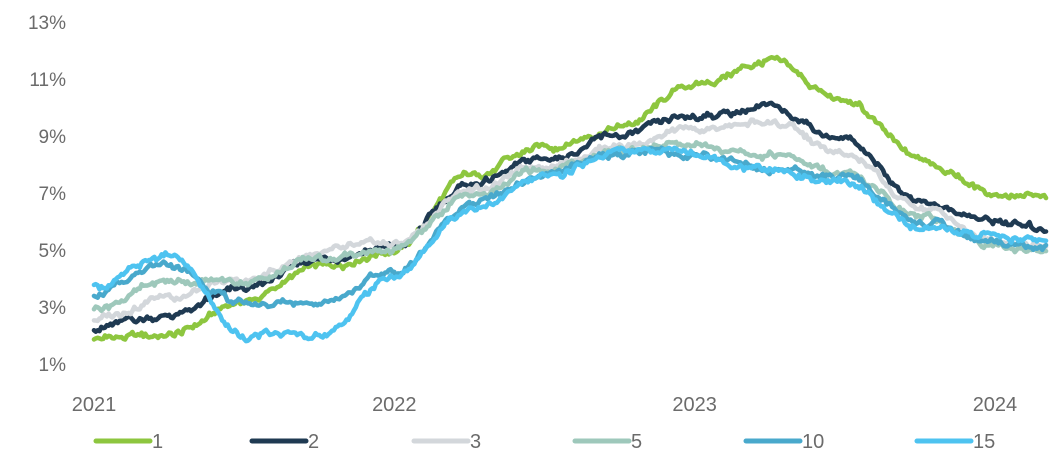 This screenshot has width=1060, height=454. Describe the element at coordinates (53, 365) in the screenshot. I see `y-tick-label: 1%` at that location.